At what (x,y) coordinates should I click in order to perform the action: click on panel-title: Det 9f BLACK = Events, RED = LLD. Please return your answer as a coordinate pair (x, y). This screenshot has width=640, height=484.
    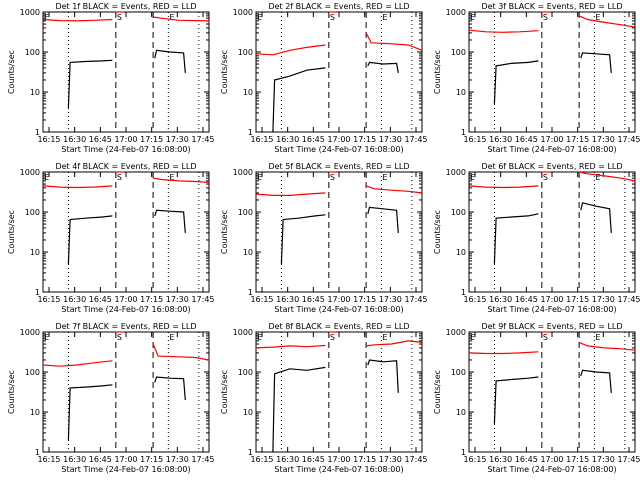
    Looking at the image, I should click on (551, 326).